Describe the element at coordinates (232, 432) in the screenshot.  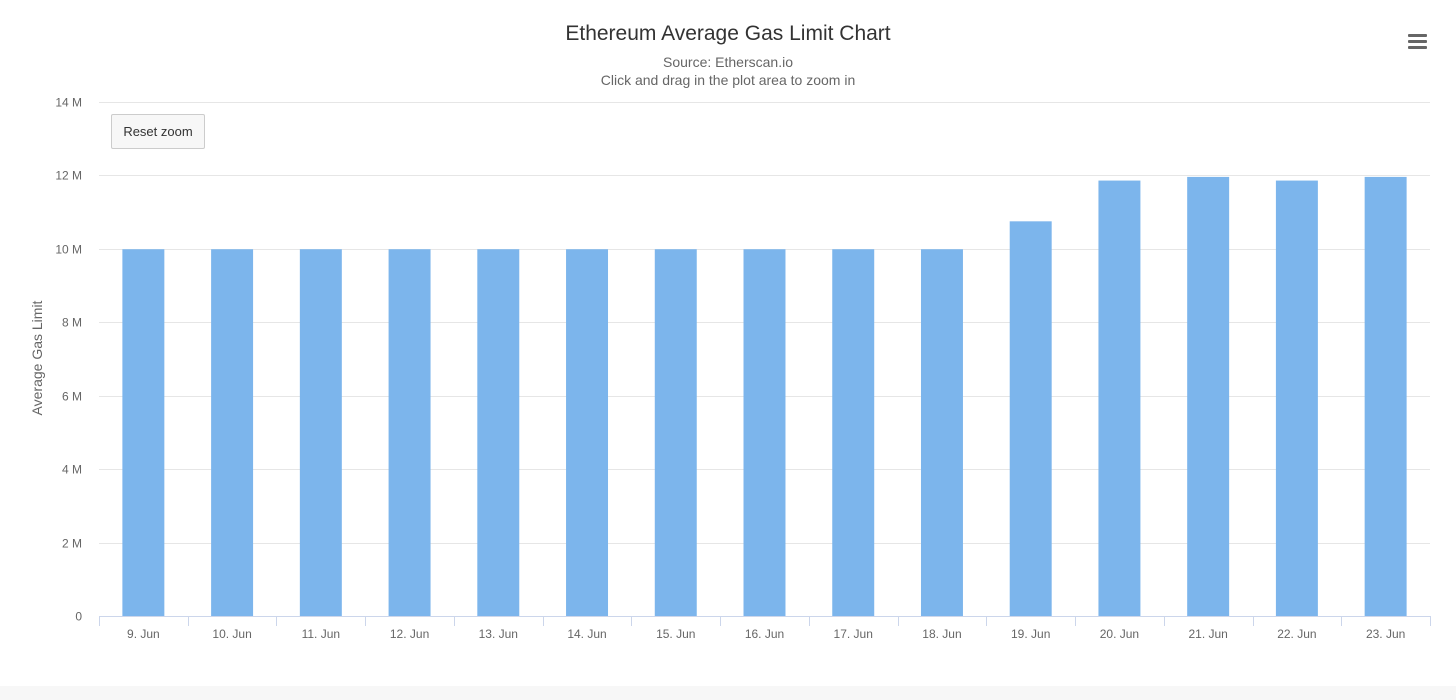
I see `bar-10-jun` at that location.